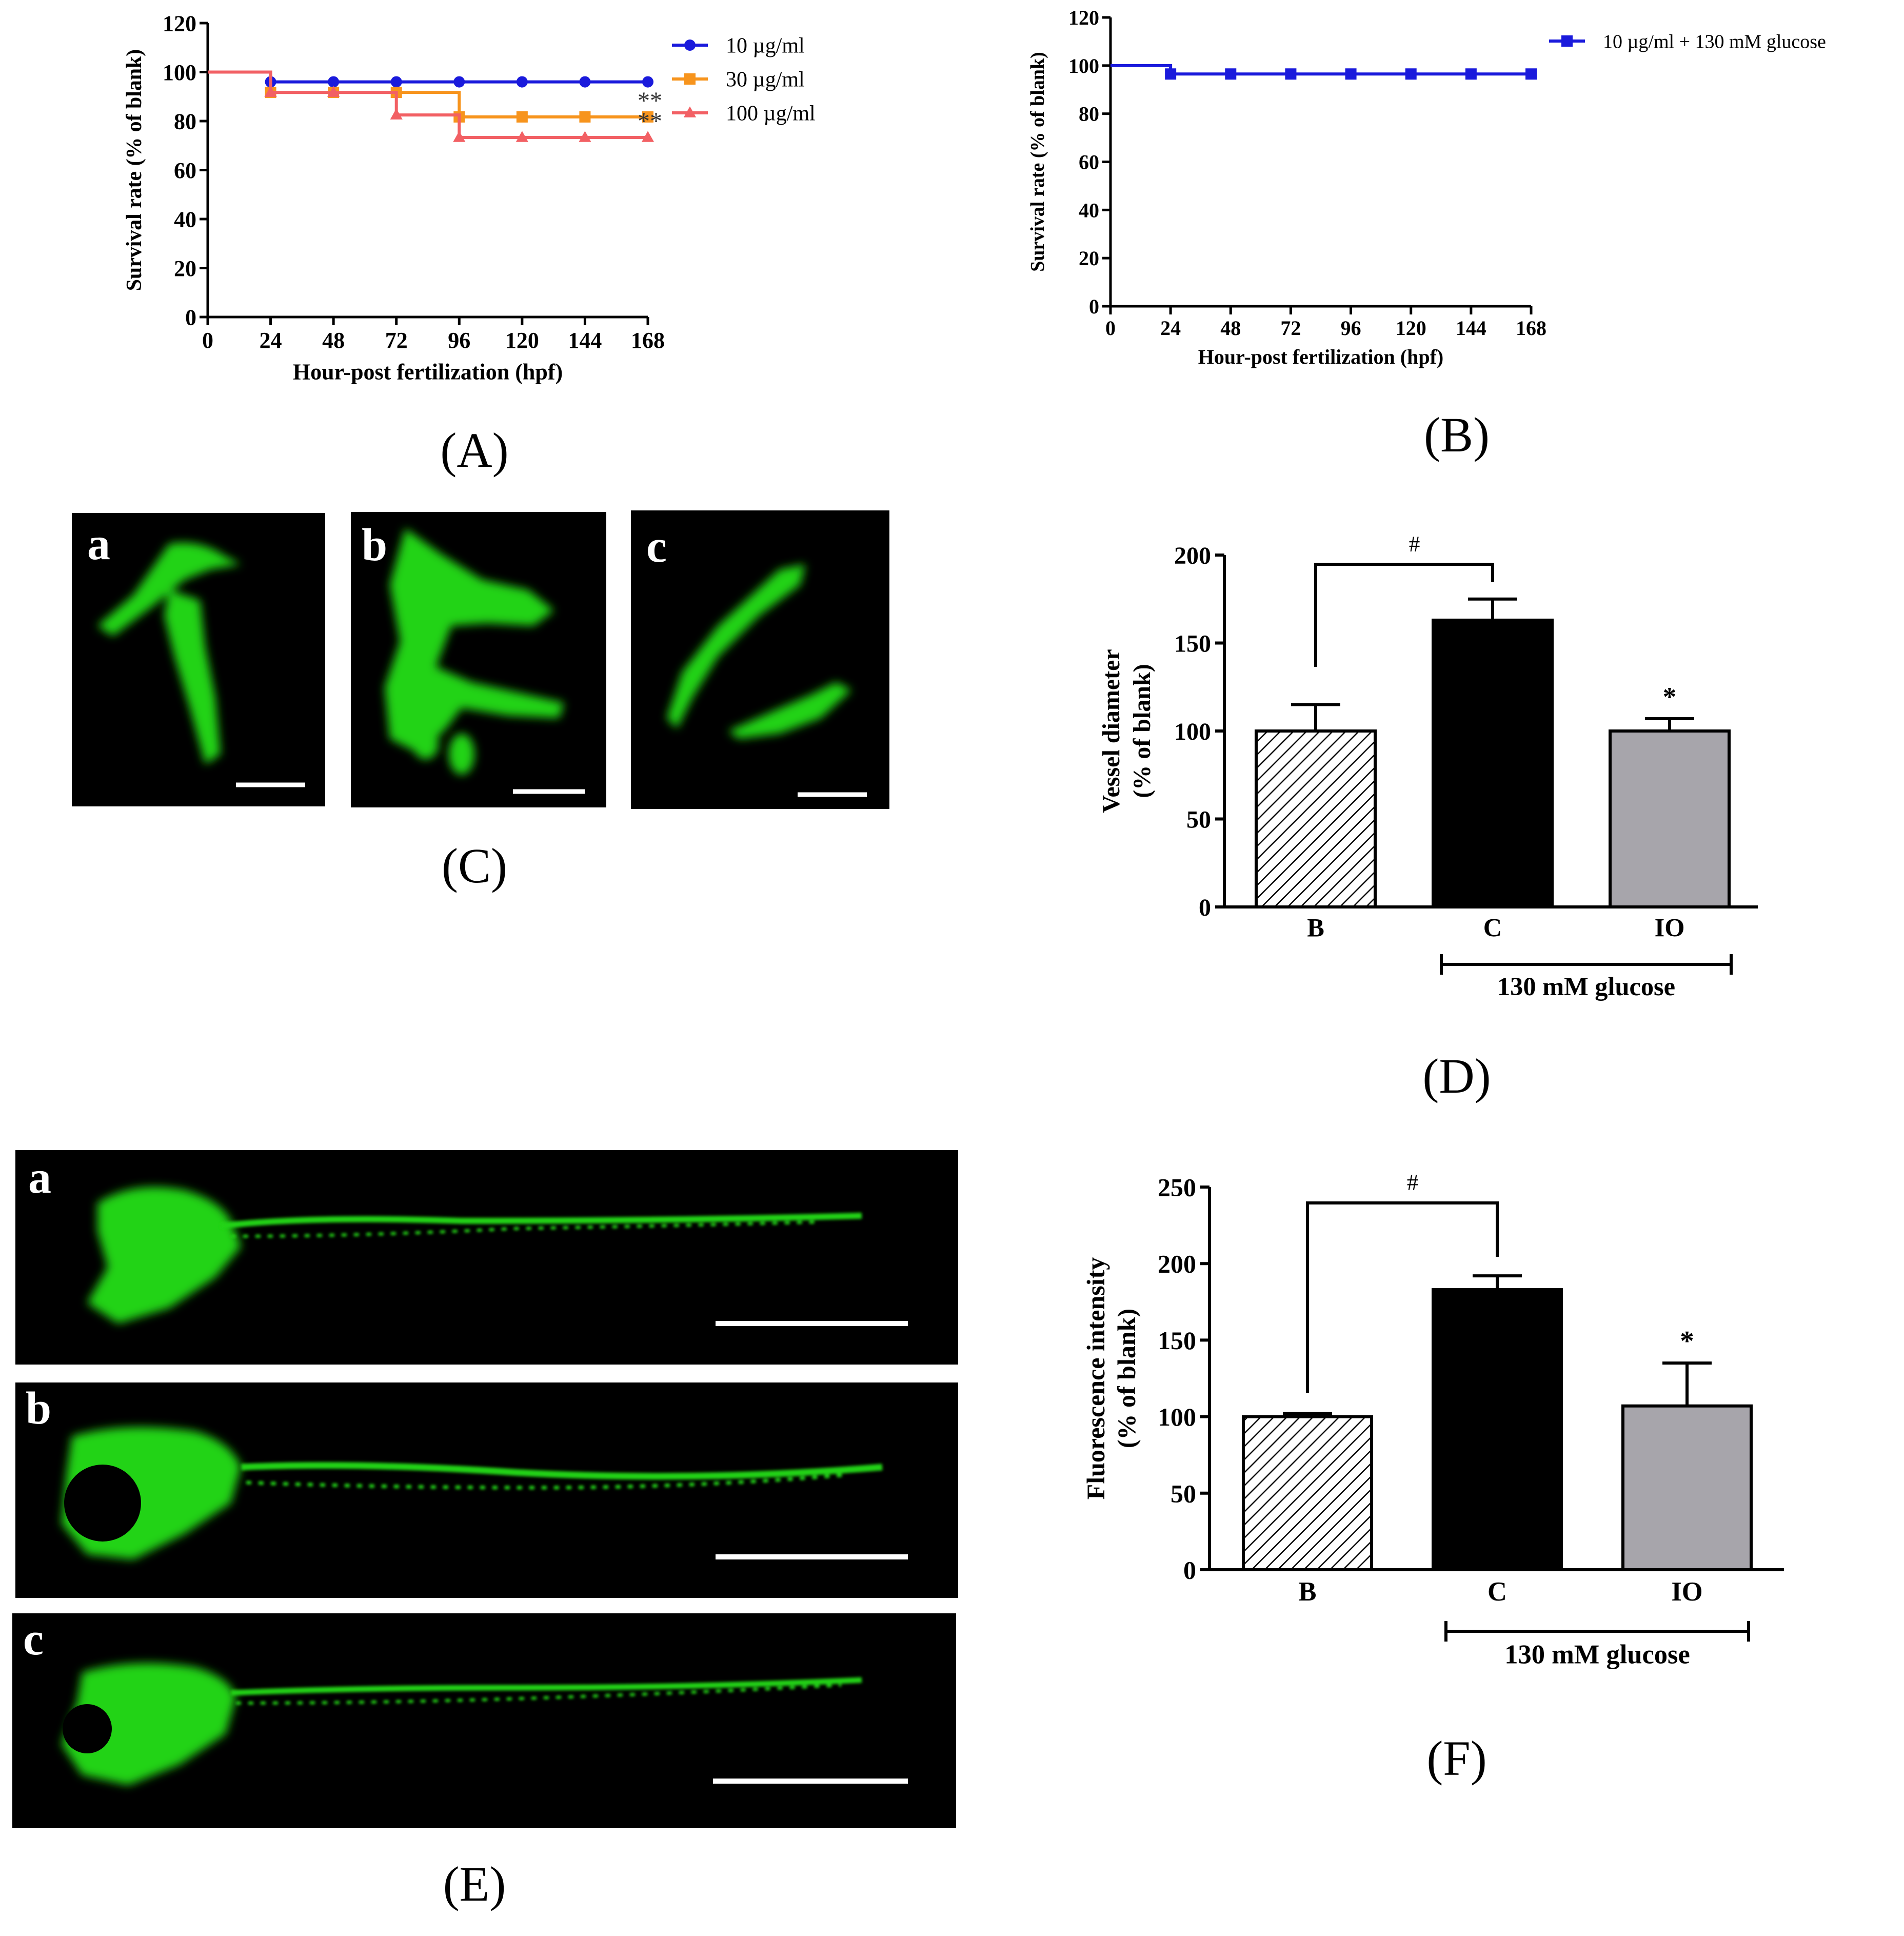 The image size is (1904, 1936). I want to click on y-tick-label: 250, so click(1177, 1187).